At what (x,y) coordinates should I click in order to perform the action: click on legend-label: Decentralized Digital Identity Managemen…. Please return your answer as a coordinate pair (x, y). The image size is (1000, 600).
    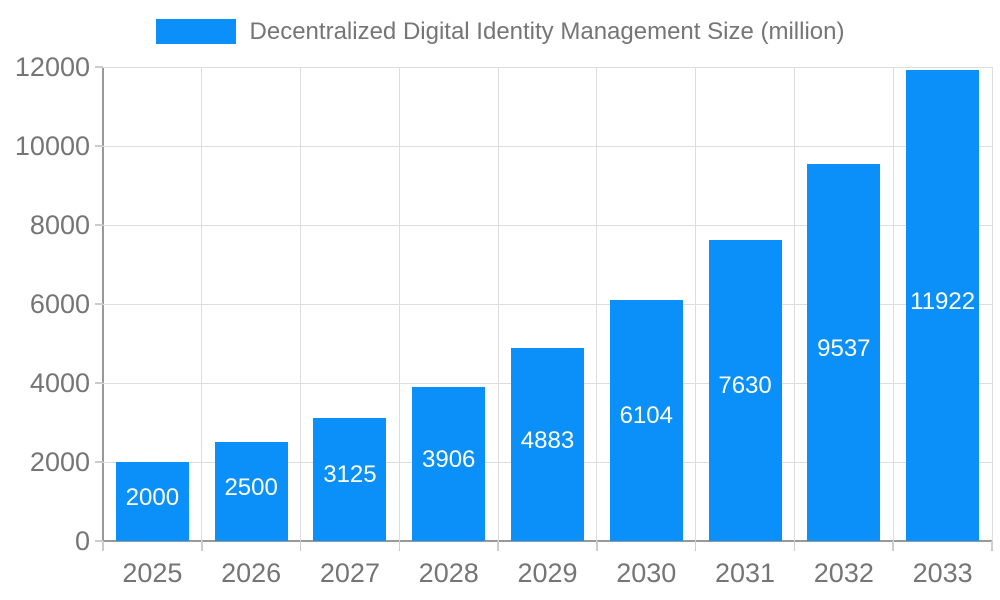
    Looking at the image, I should click on (547, 31).